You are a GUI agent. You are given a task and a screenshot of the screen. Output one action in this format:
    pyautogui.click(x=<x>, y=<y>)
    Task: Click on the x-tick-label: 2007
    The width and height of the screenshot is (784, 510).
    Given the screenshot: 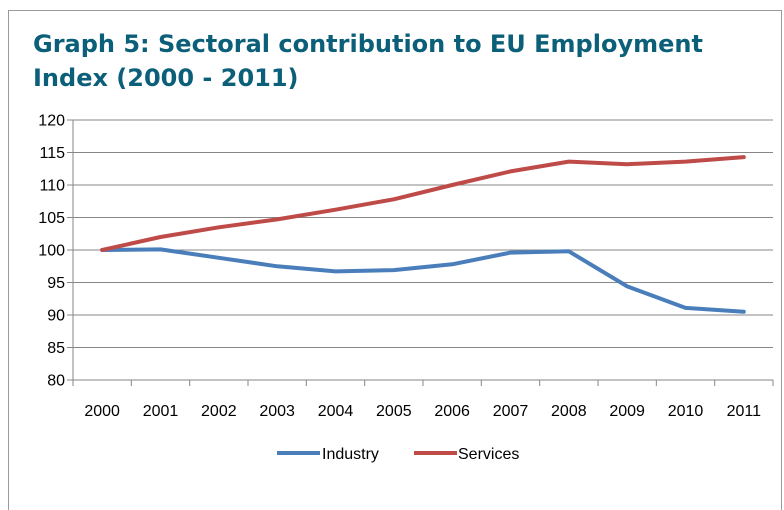 What is the action you would take?
    pyautogui.click(x=511, y=411)
    